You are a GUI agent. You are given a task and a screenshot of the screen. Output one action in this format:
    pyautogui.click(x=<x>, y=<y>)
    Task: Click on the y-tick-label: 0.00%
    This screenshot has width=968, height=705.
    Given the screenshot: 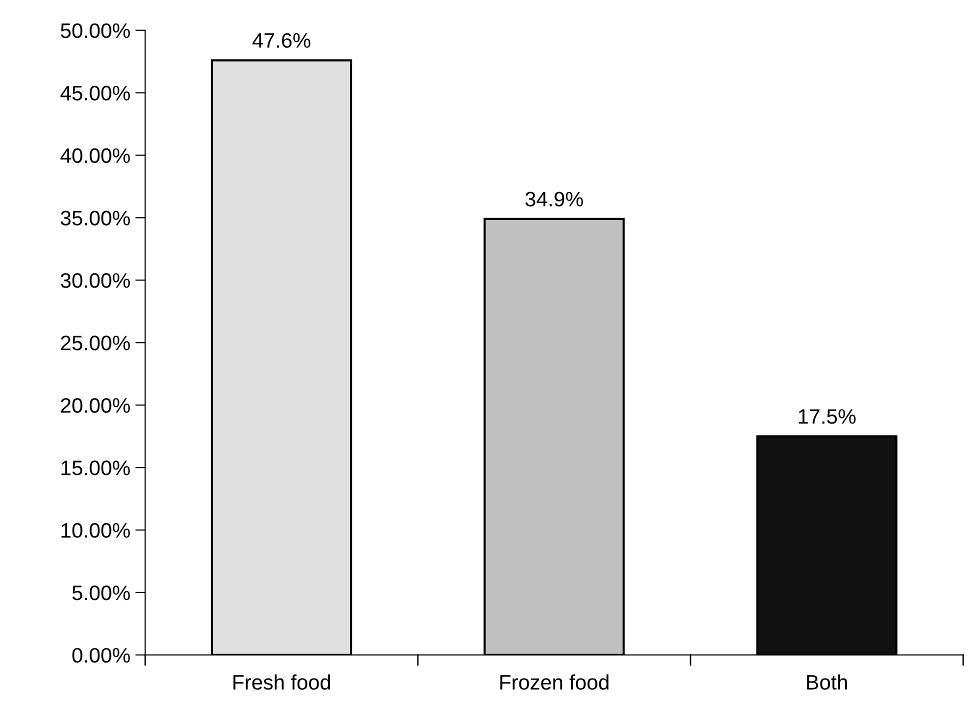 What is the action you would take?
    pyautogui.click(x=101, y=655)
    